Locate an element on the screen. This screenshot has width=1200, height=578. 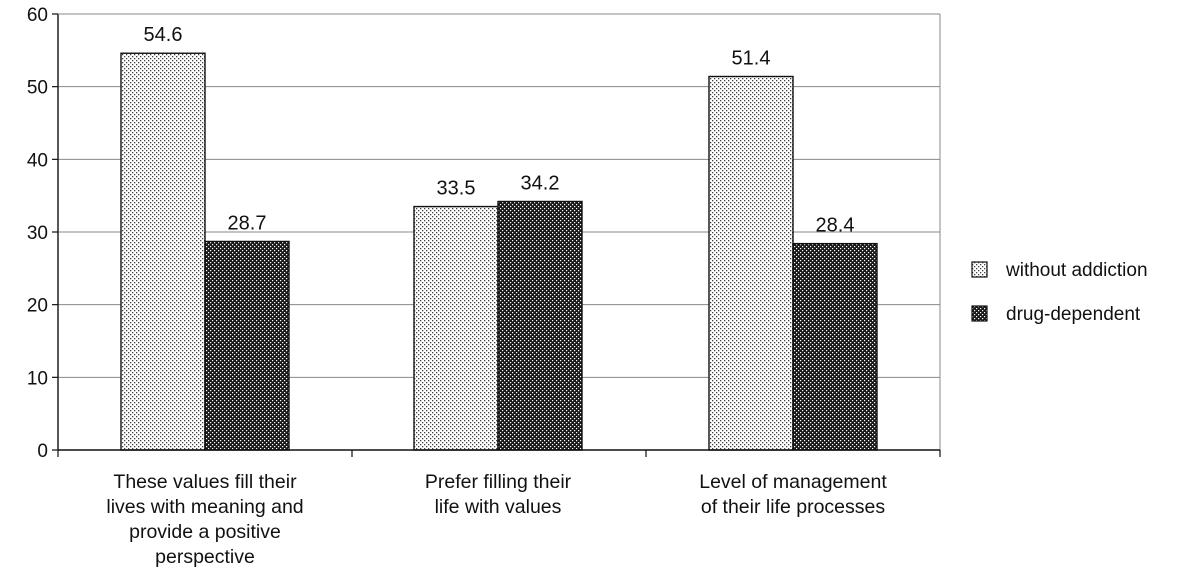
x-category-label: perspective is located at coordinates (205, 557).